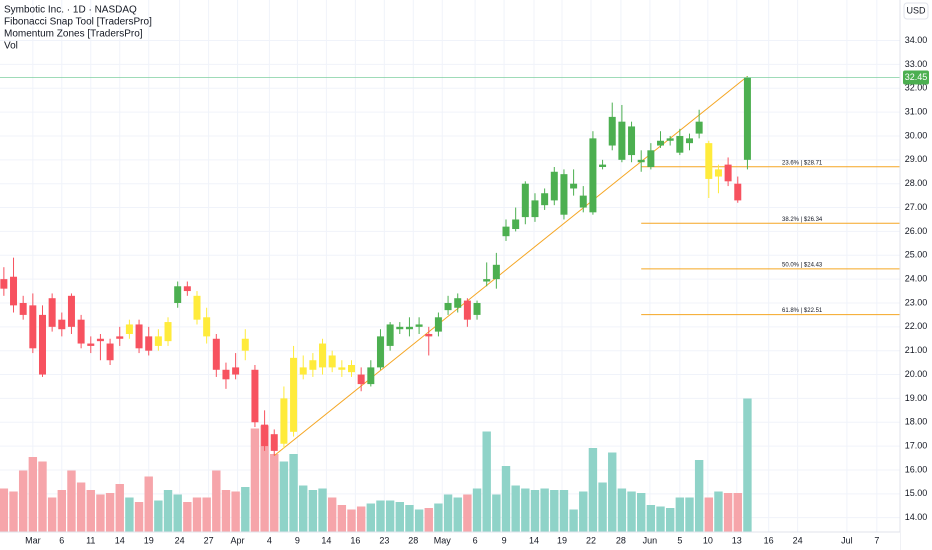 The image size is (932, 550). Describe the element at coordinates (916, 517) in the screenshot. I see `y-tick-label: 14.00` at that location.